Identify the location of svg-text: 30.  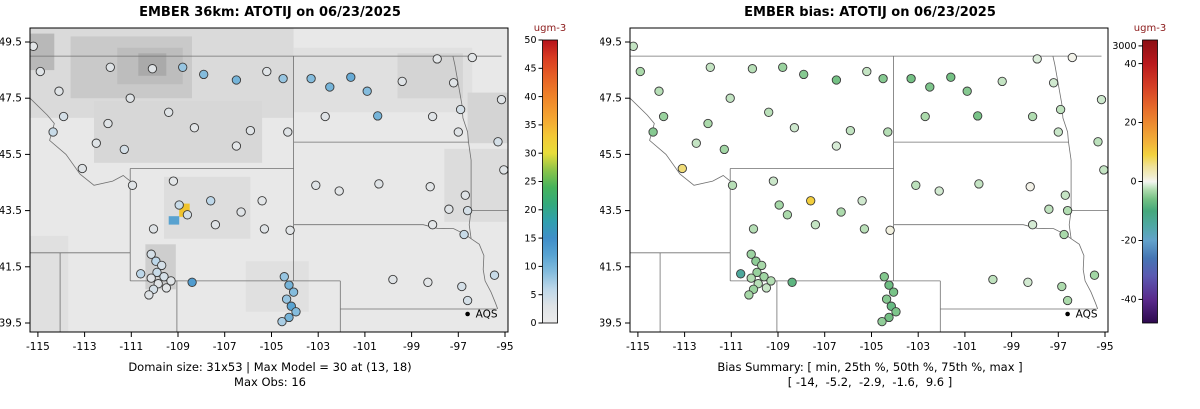
(530, 153).